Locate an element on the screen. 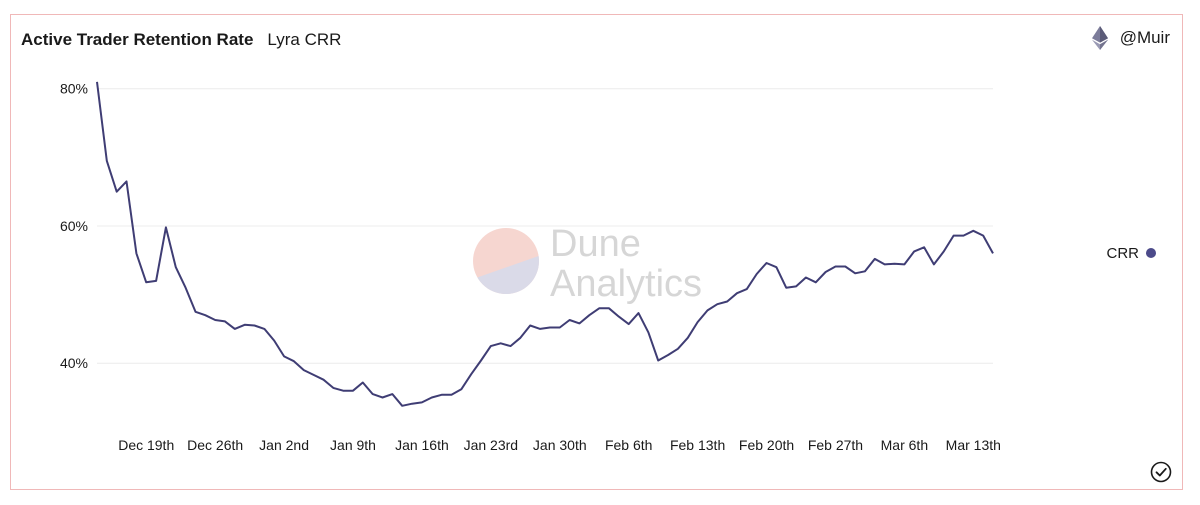 Image resolution: width=1200 pixels, height=505 pixels. x-tick-label: Mar 6th is located at coordinates (904, 445).